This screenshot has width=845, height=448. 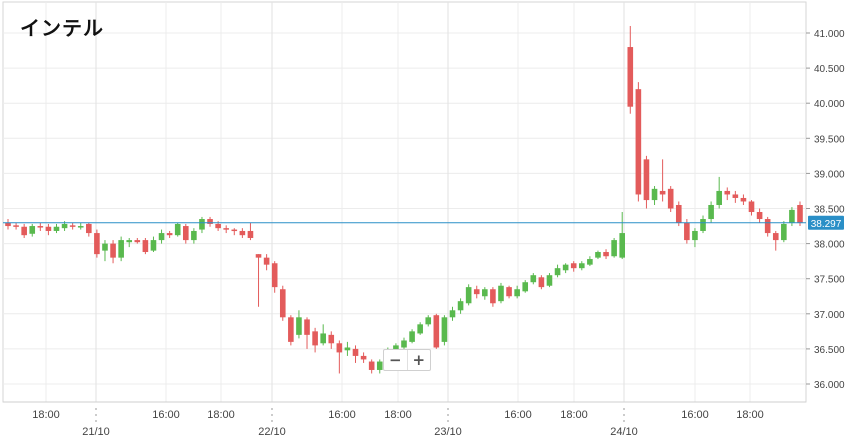 I want to click on zoom-in-button: +, so click(x=418, y=360).